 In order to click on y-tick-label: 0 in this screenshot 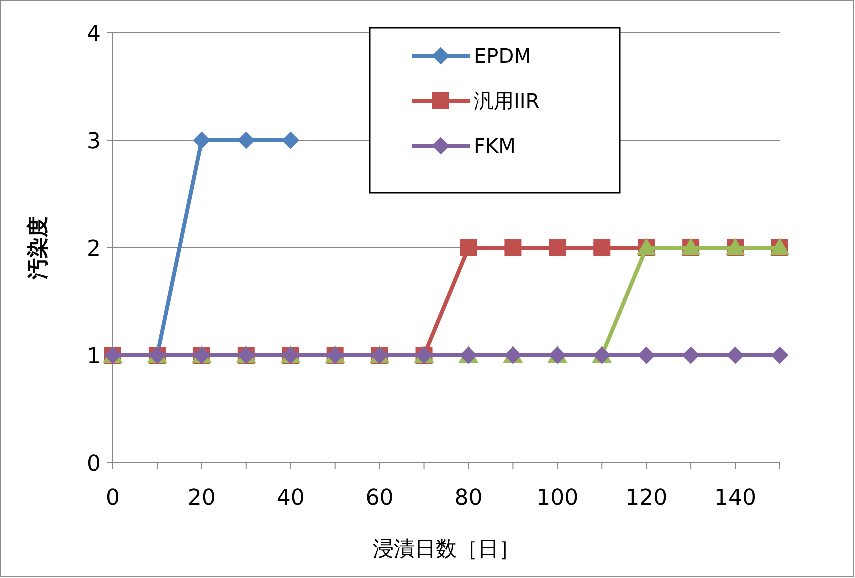, I will do `click(94, 464)`.